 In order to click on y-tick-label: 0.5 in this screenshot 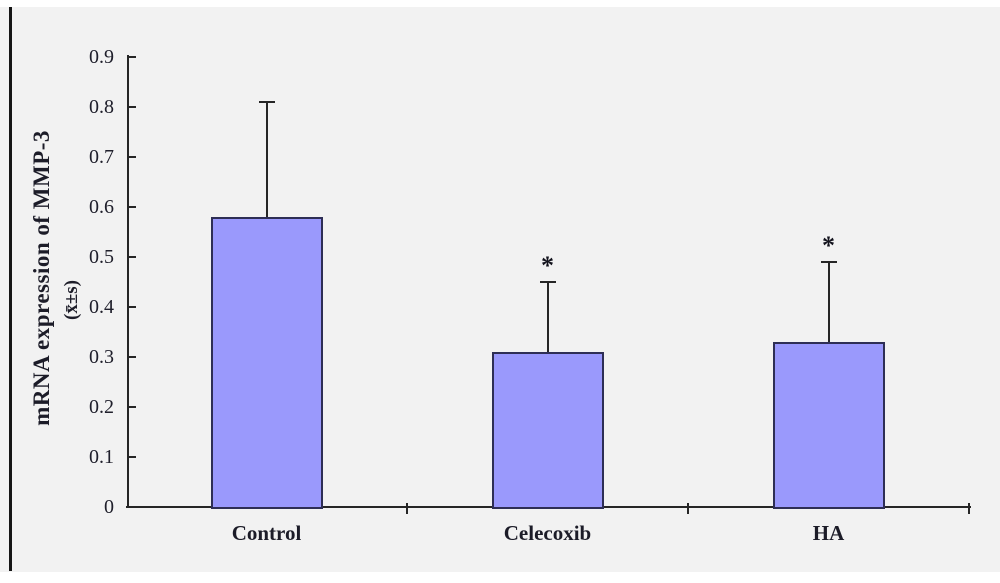, I will do `click(101, 257)`.